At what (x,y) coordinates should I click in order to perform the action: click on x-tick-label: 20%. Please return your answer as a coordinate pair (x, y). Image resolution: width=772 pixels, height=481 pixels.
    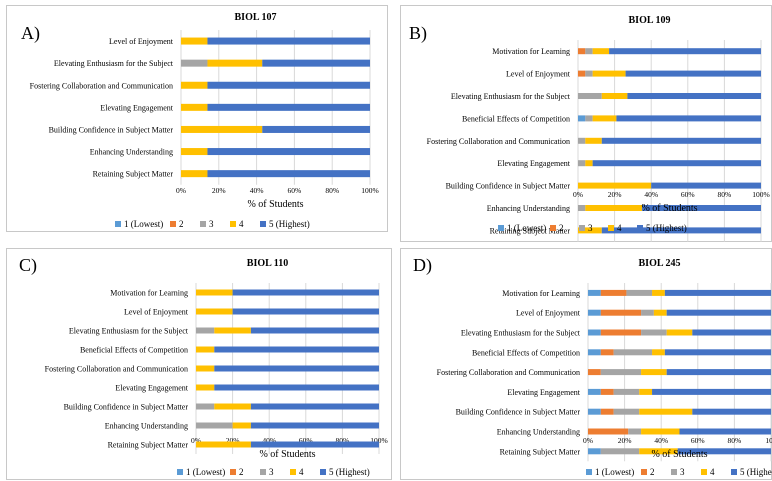
    Looking at the image, I should click on (233, 440).